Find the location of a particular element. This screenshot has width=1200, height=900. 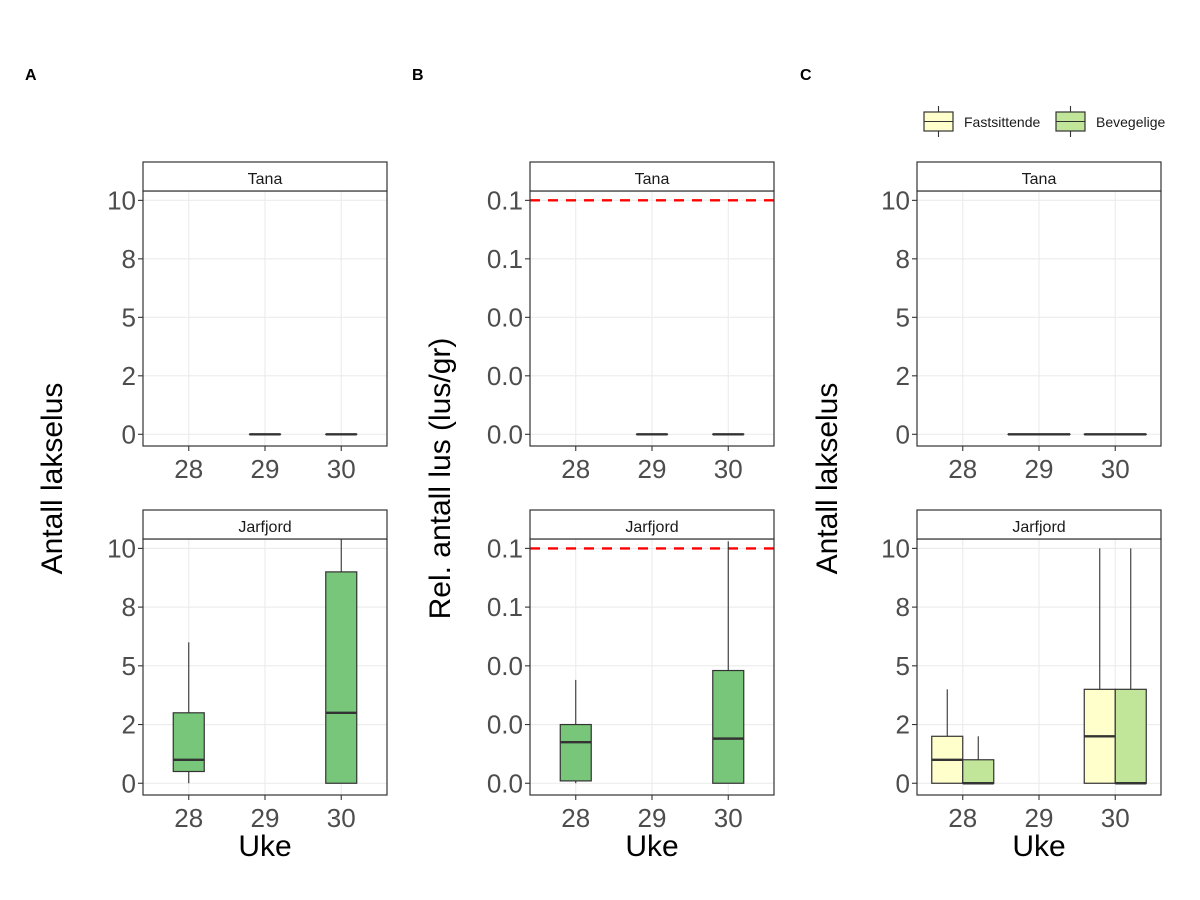

legend-item: Bevegelige is located at coordinates (1110, 121).